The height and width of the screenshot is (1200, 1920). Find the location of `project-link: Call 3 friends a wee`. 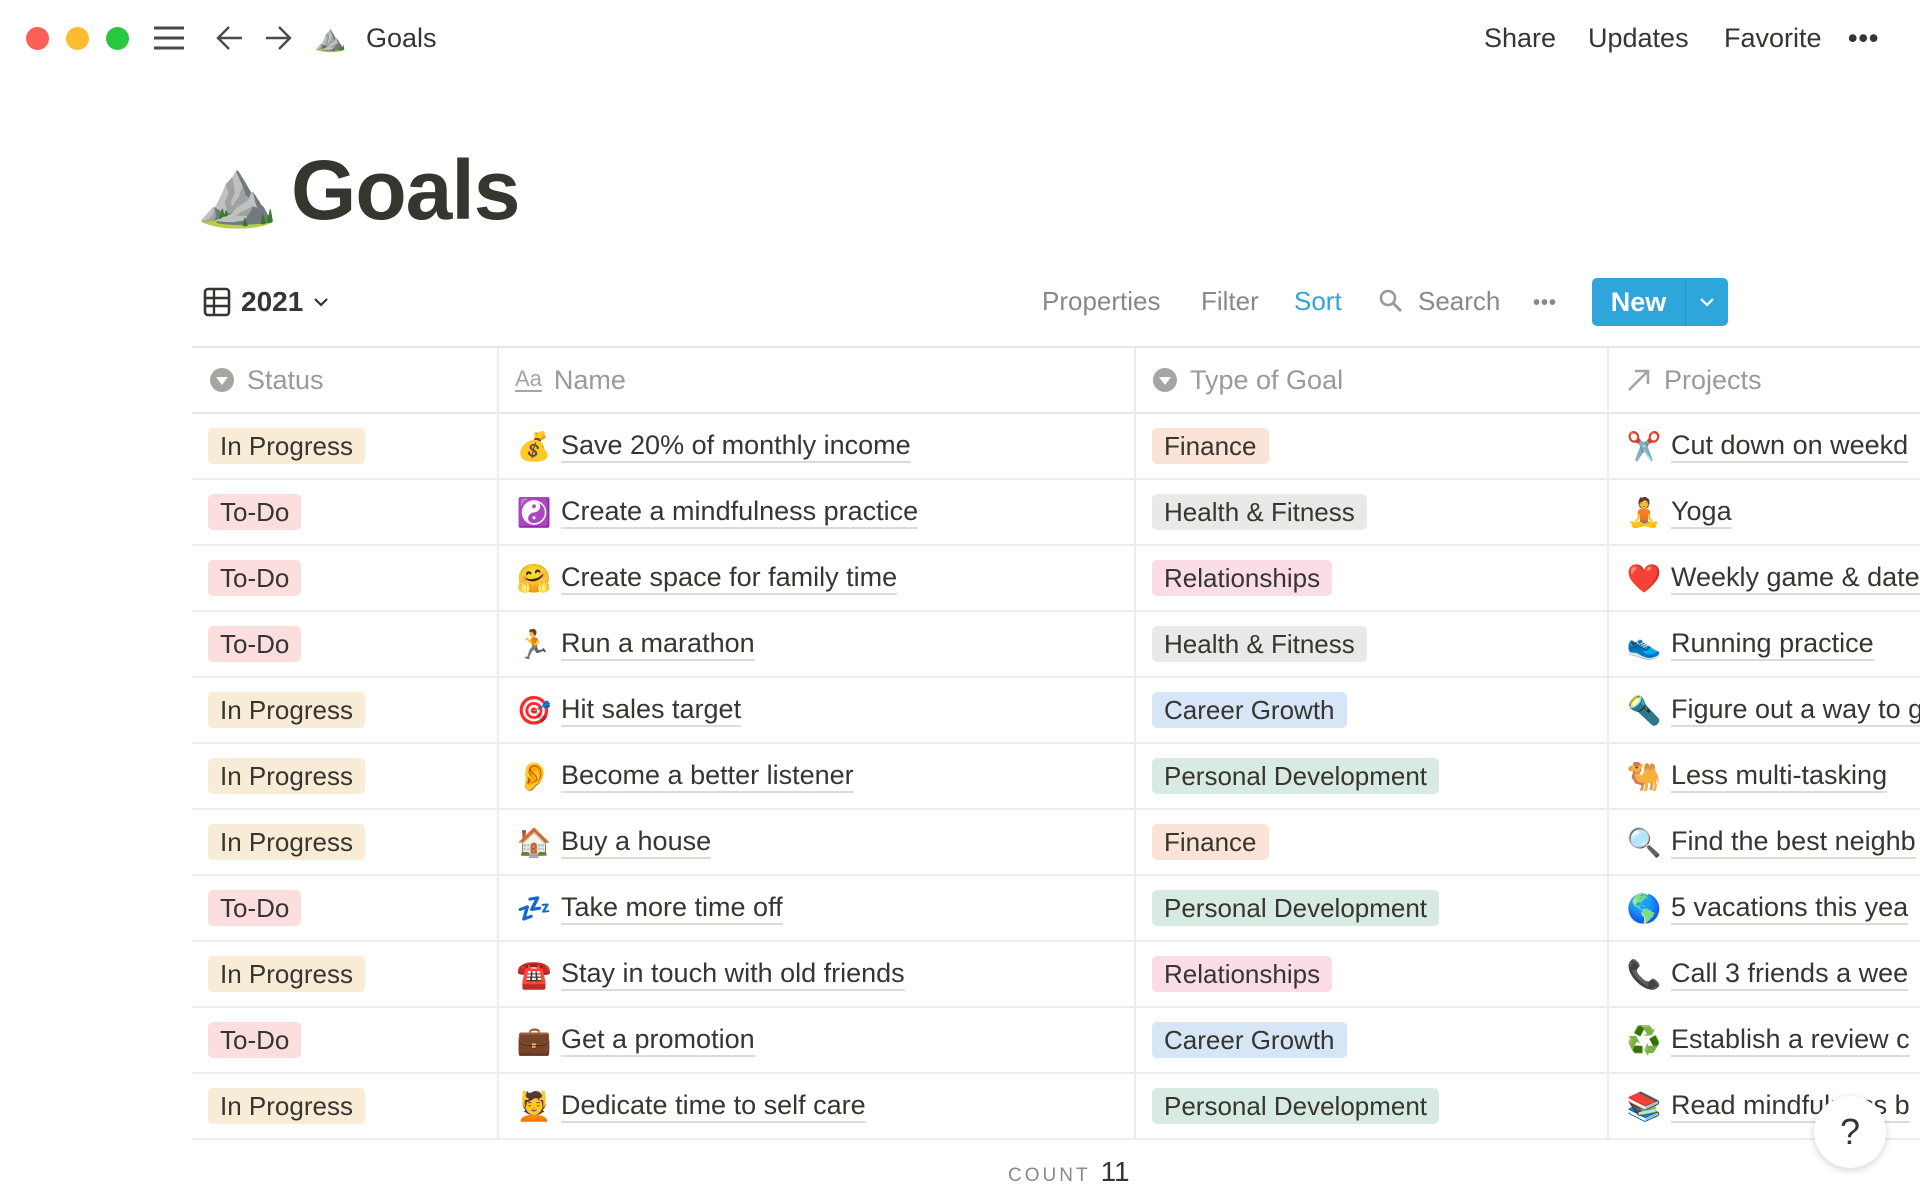

project-link: Call 3 friends a wee is located at coordinates (1790, 974).